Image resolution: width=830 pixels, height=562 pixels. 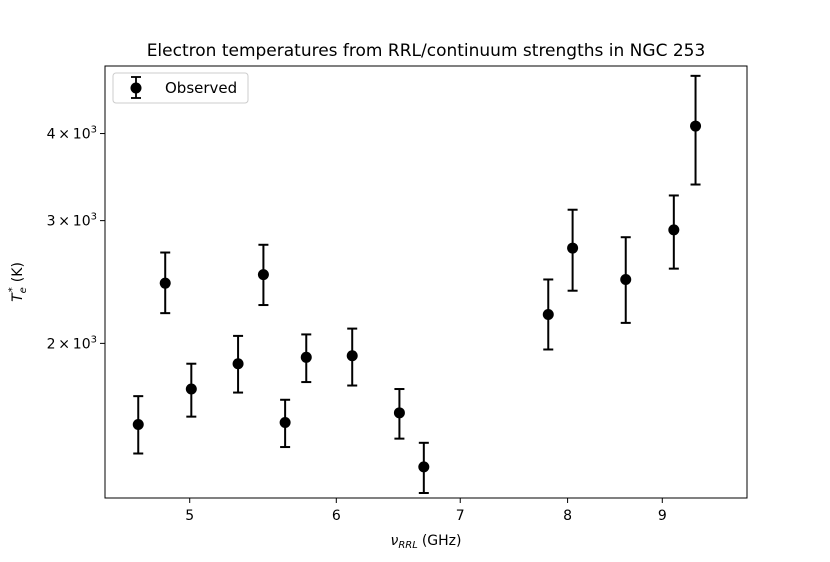 What do you see at coordinates (407, 545) in the screenshot?
I see `x-axis-subscript: RRL` at bounding box center [407, 545].